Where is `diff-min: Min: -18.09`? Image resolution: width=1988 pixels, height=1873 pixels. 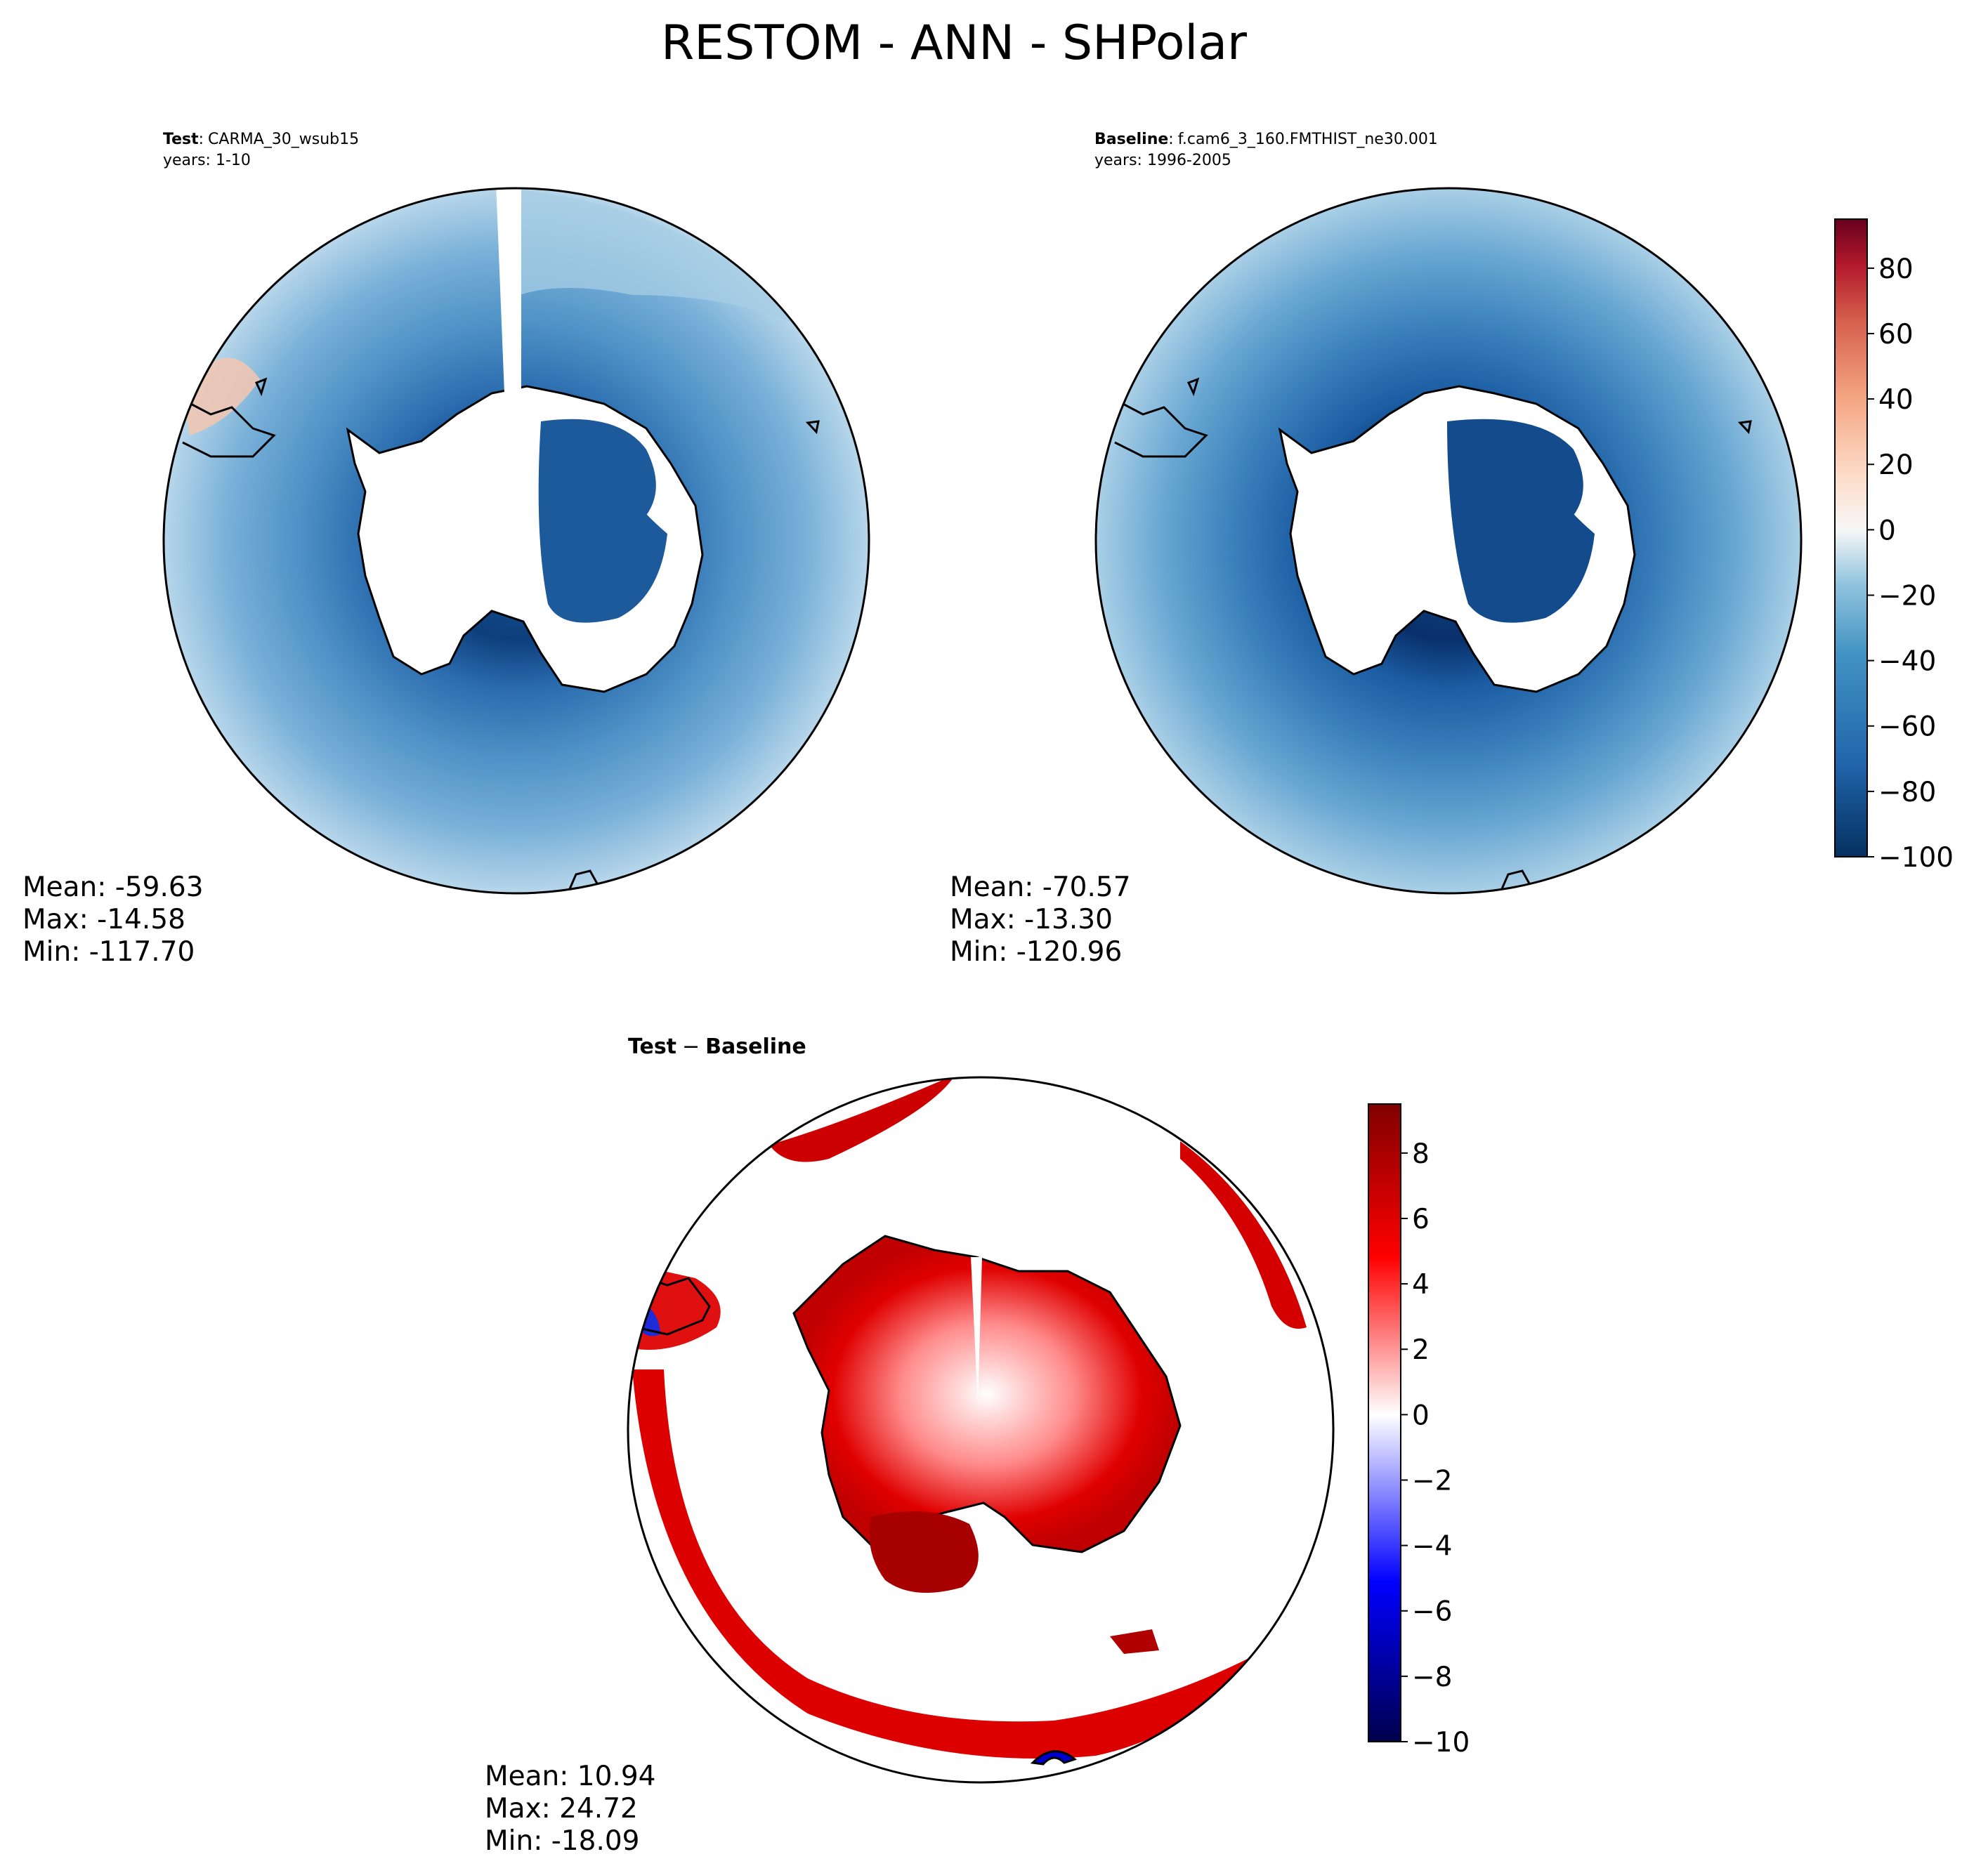
diff-min: Min: -18.09 is located at coordinates (562, 1841).